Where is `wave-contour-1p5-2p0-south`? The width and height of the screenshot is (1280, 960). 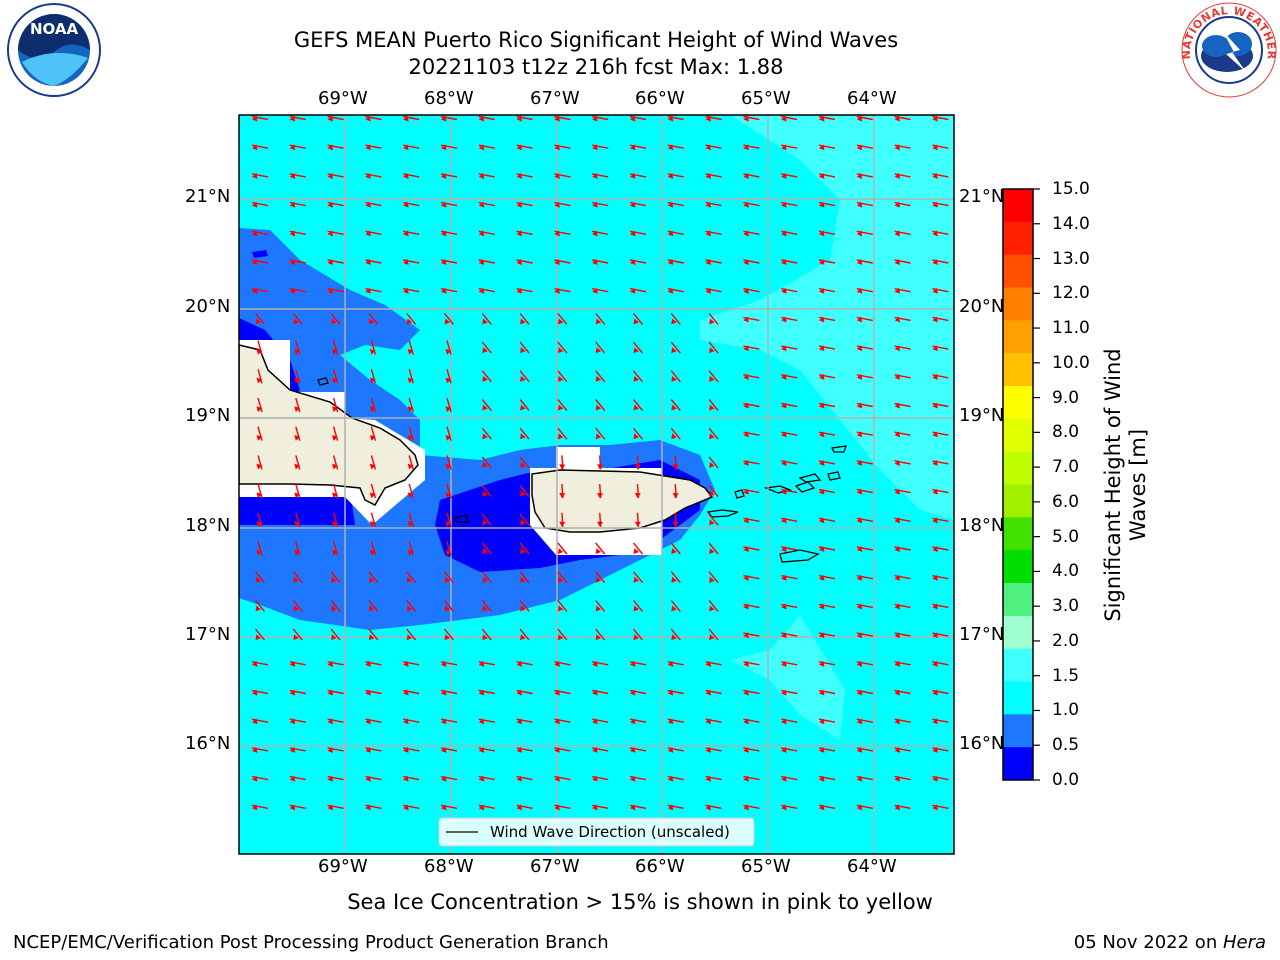
wave-contour-1p5-2p0-south is located at coordinates (787, 677).